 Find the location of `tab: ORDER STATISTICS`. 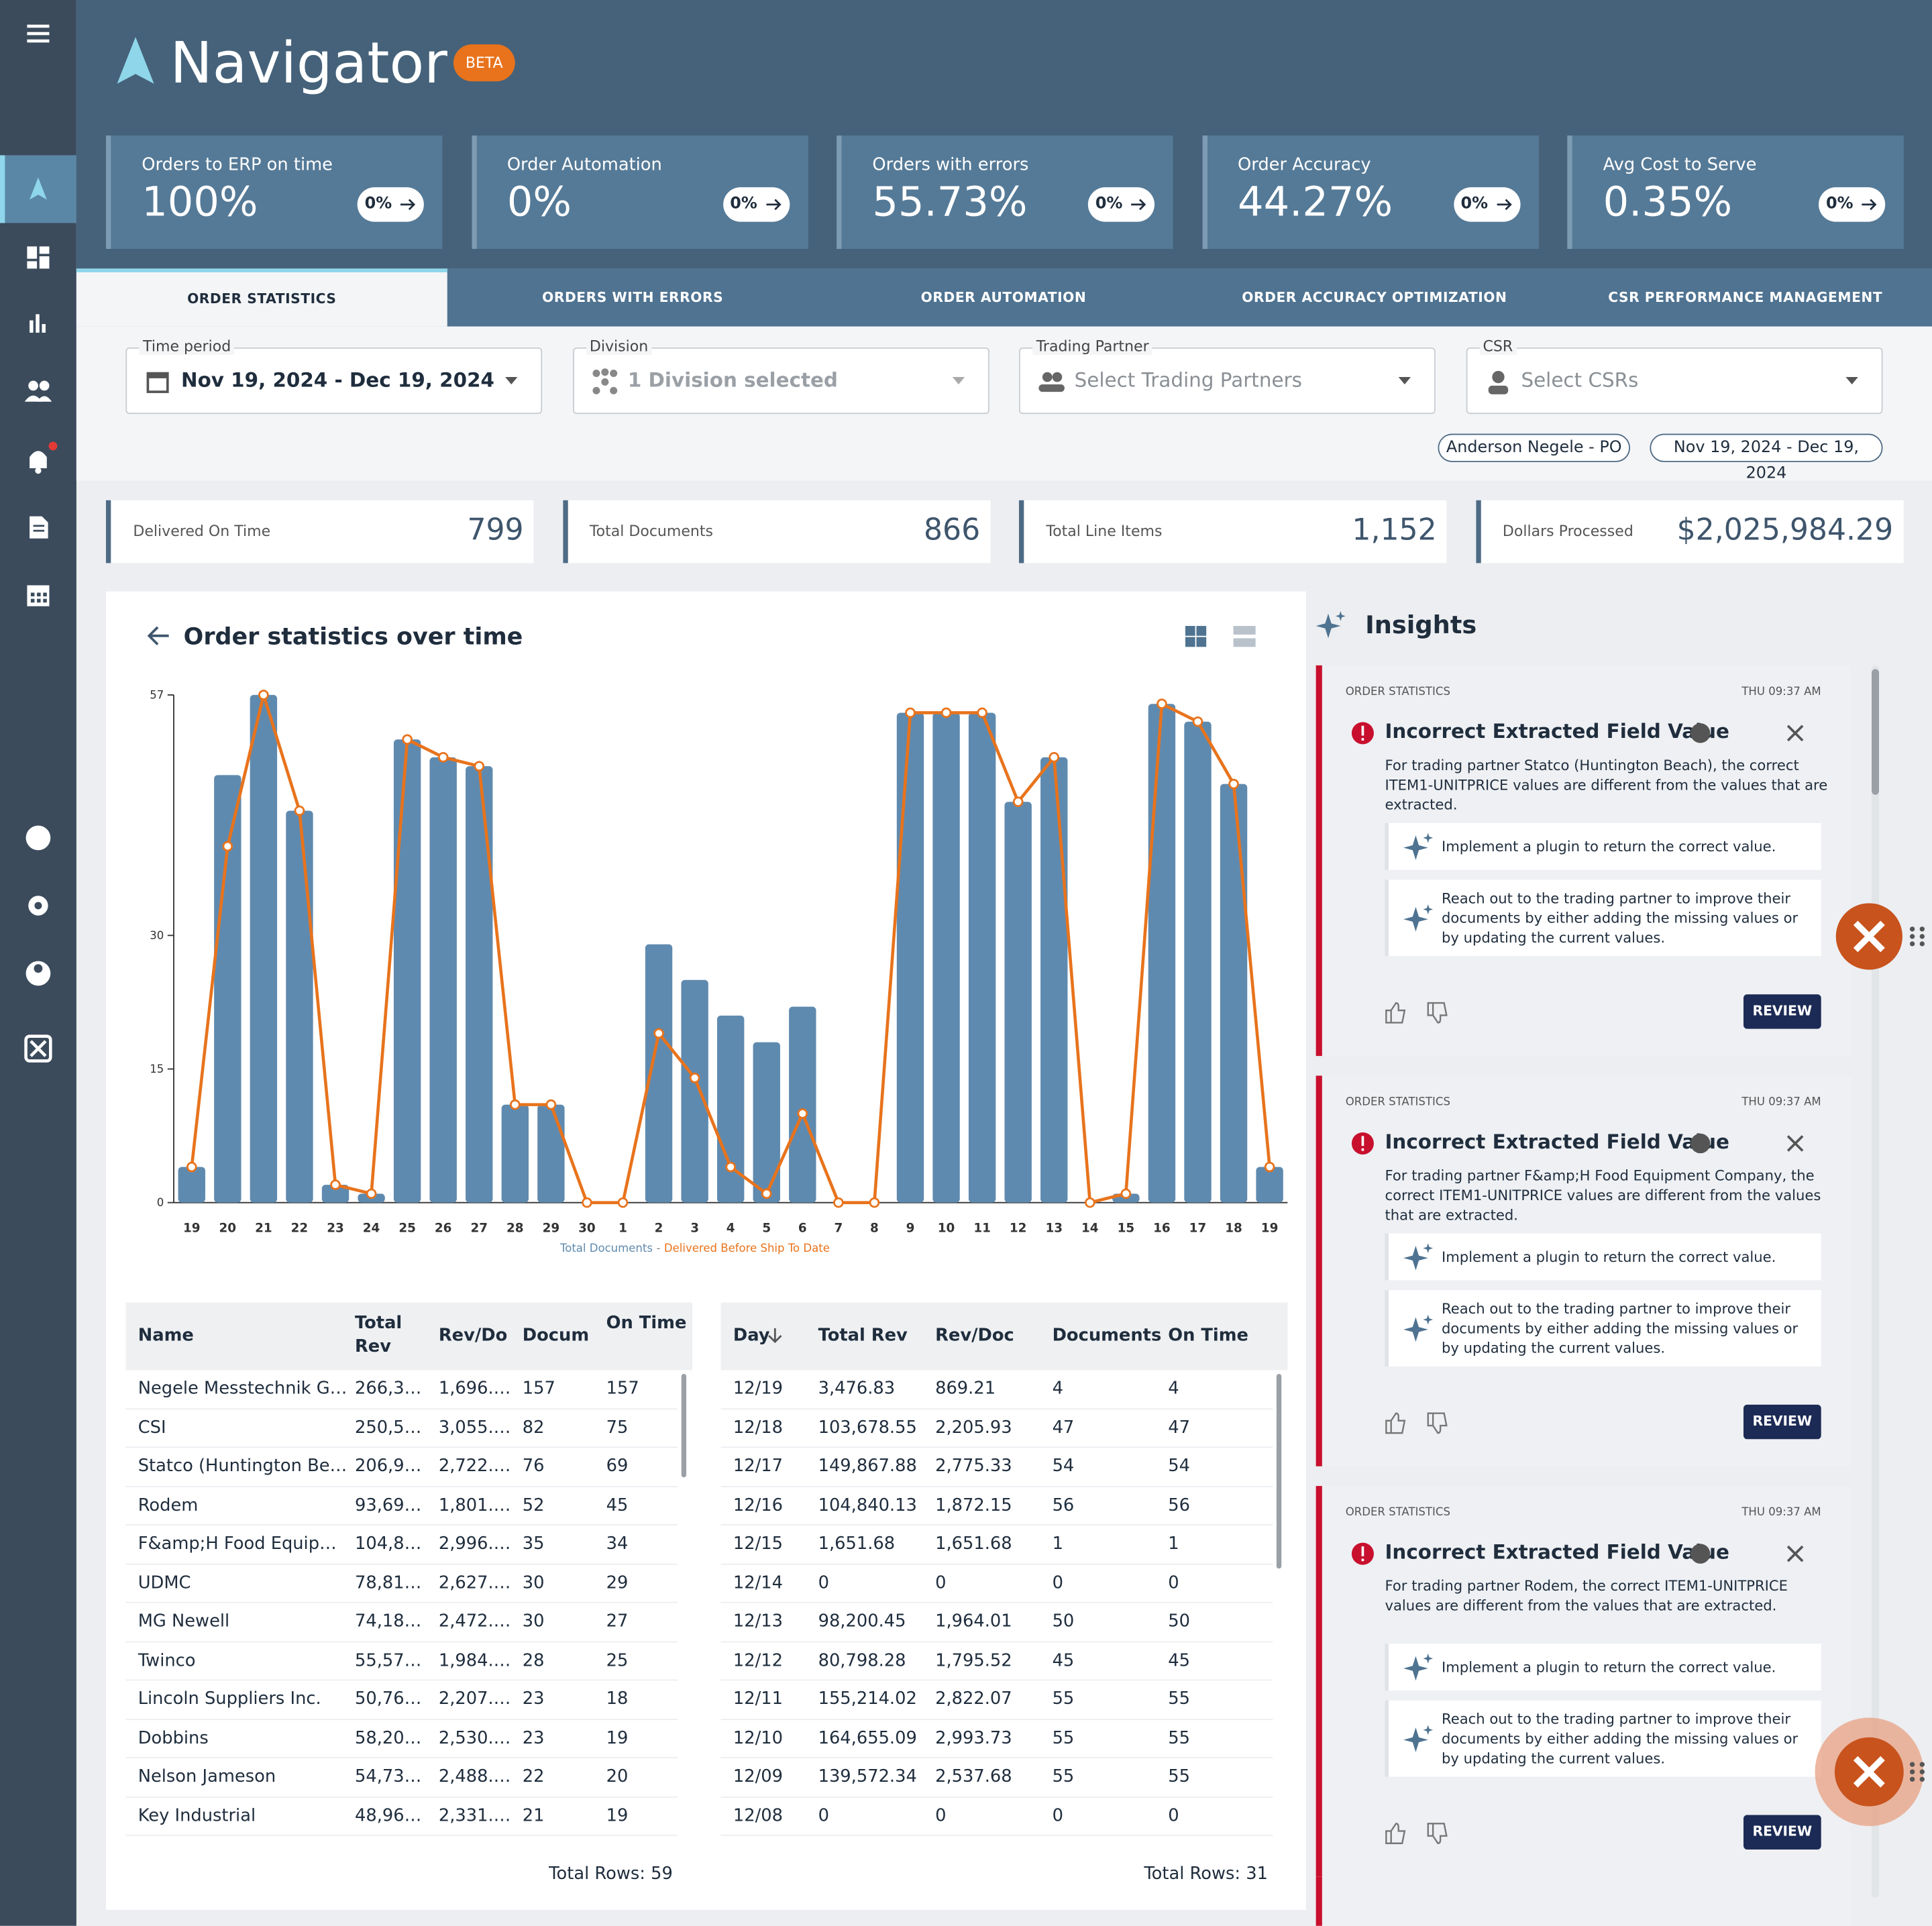

tab: ORDER STATISTICS is located at coordinates (261, 297).